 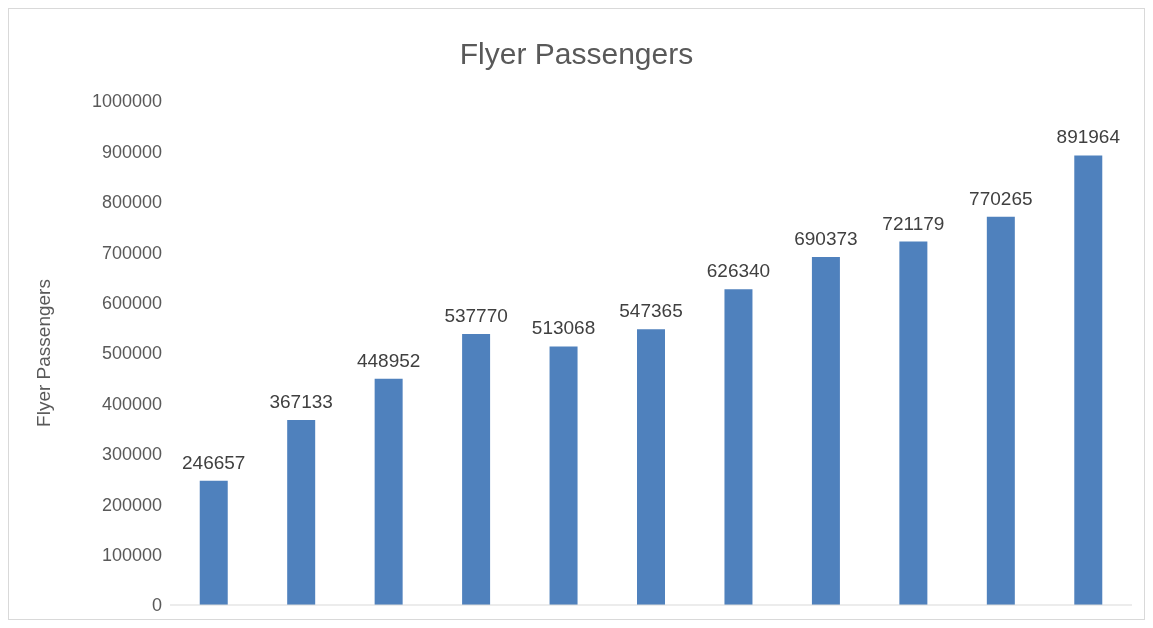 What do you see at coordinates (1001, 198) in the screenshot?
I see `data-label: 770265` at bounding box center [1001, 198].